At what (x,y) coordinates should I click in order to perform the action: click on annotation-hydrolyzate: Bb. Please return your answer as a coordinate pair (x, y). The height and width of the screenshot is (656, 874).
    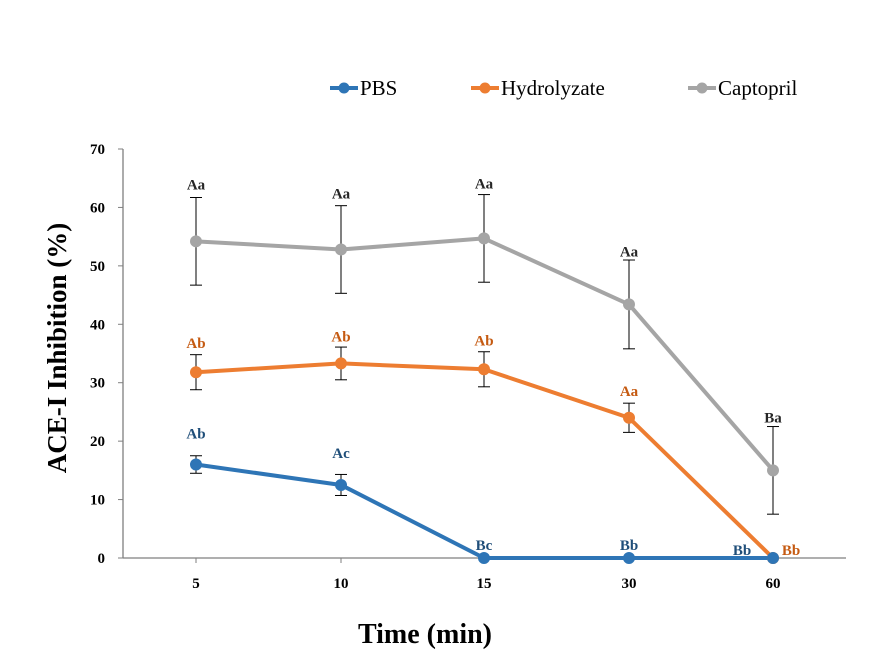
    Looking at the image, I should click on (791, 551).